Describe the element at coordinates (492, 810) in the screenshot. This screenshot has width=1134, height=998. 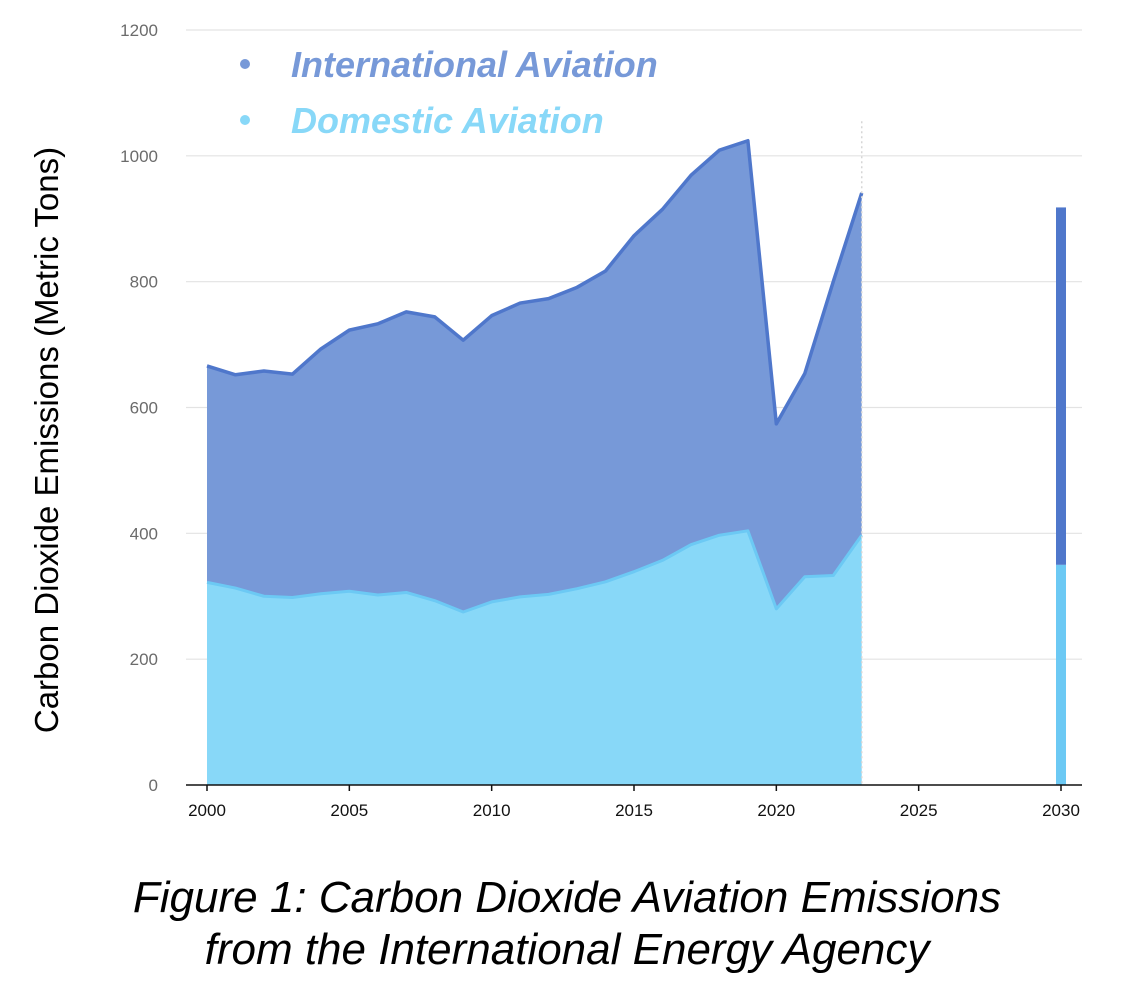
I see `x-tick-label-2010: 2010` at that location.